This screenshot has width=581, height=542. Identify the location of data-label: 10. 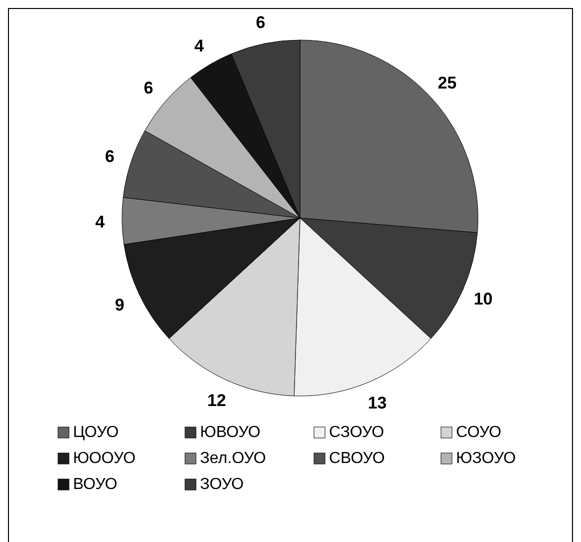
(483, 298).